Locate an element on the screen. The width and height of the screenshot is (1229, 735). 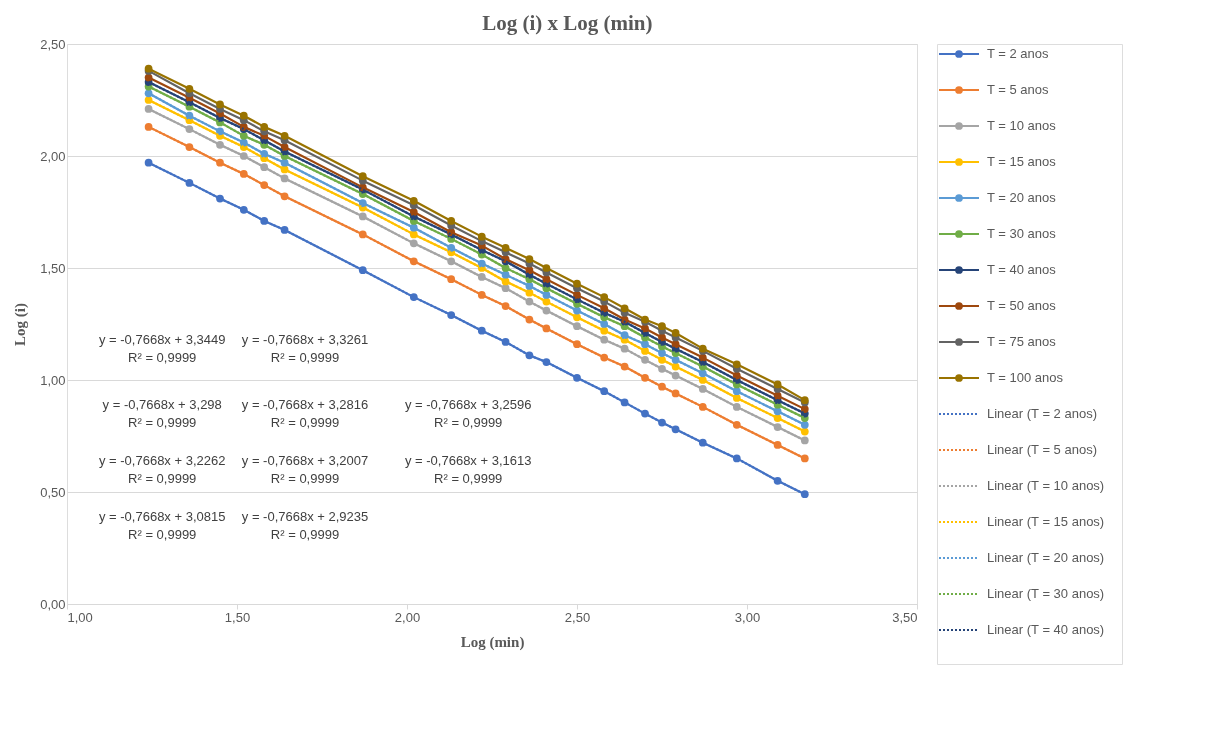
x-tick-label: 1,50 is located at coordinates (237, 617).